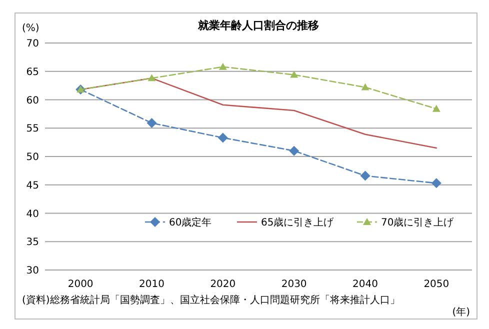 The image size is (489, 329). What do you see at coordinates (31, 28) in the screenshot?
I see `y-axis-title: (%)` at bounding box center [31, 28].